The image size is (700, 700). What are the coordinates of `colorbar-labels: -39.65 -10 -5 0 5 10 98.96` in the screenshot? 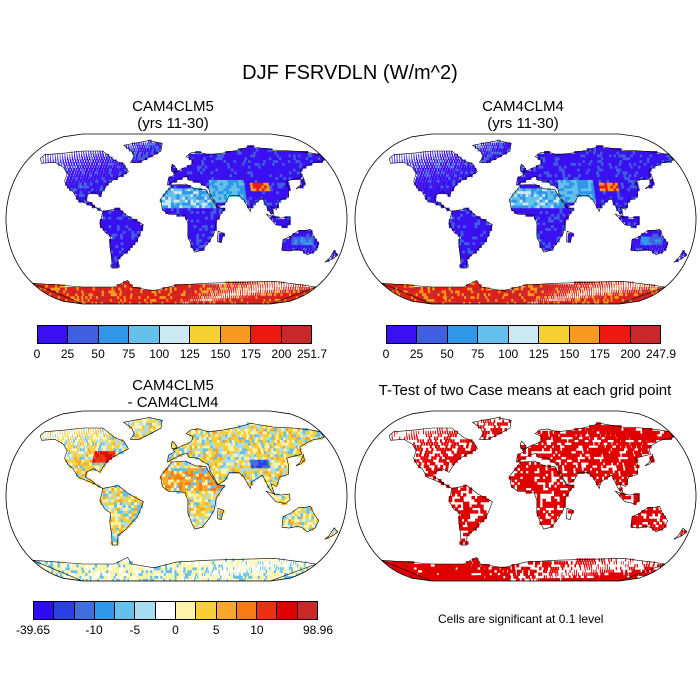 It's located at (174, 631).